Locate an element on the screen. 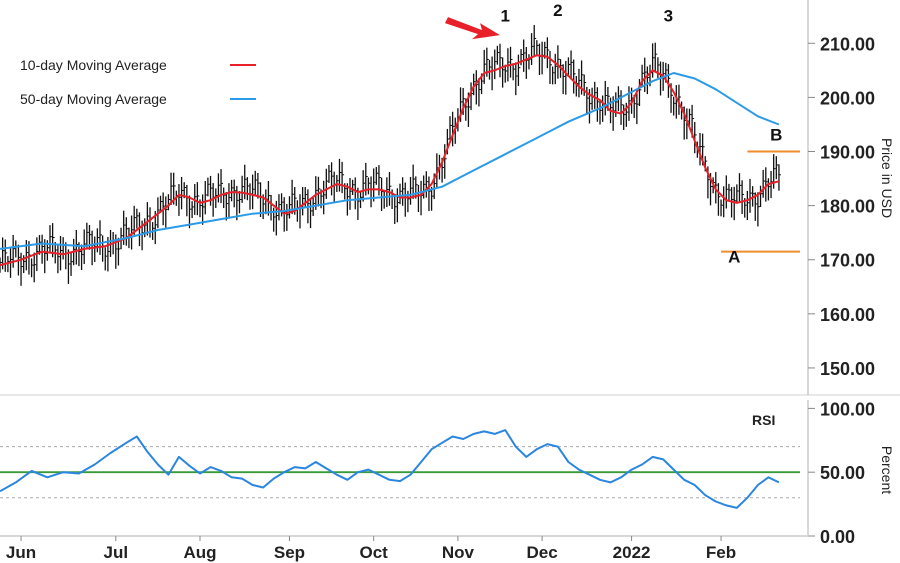 This screenshot has height=563, width=900. rsi-title: RSI is located at coordinates (763, 420).